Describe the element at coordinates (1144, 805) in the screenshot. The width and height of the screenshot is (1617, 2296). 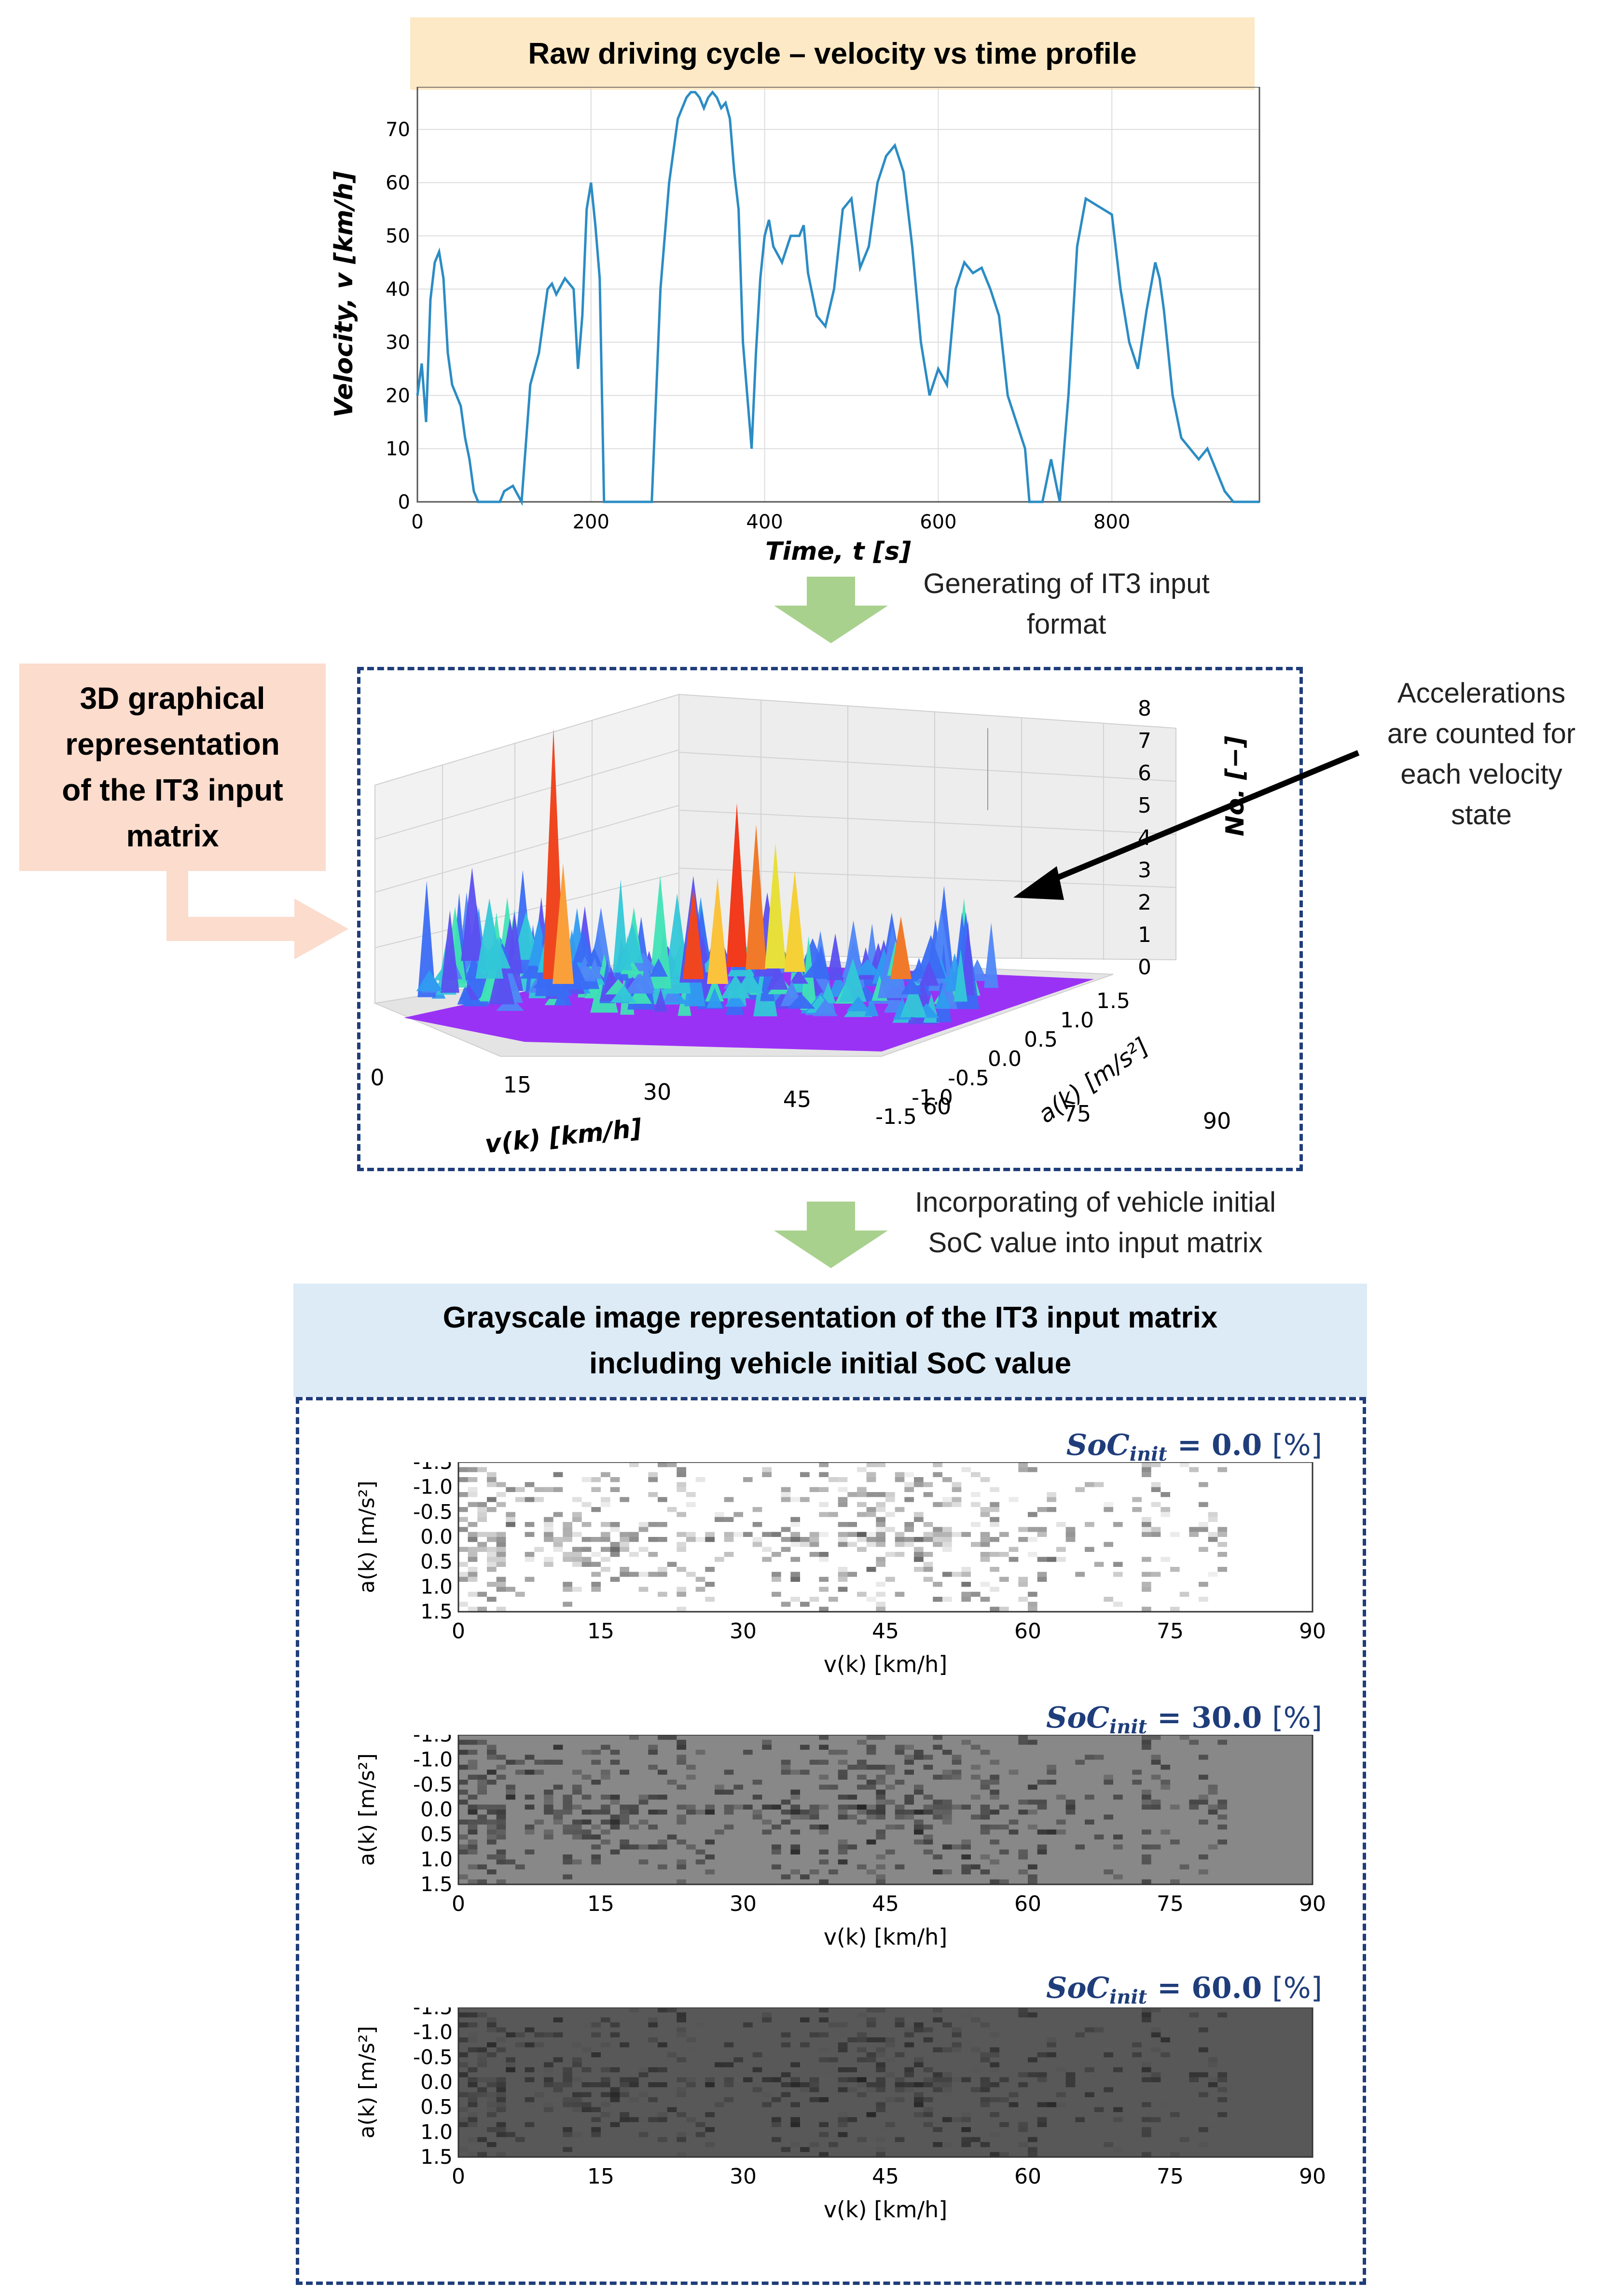
I see `z-tick: 5` at that location.